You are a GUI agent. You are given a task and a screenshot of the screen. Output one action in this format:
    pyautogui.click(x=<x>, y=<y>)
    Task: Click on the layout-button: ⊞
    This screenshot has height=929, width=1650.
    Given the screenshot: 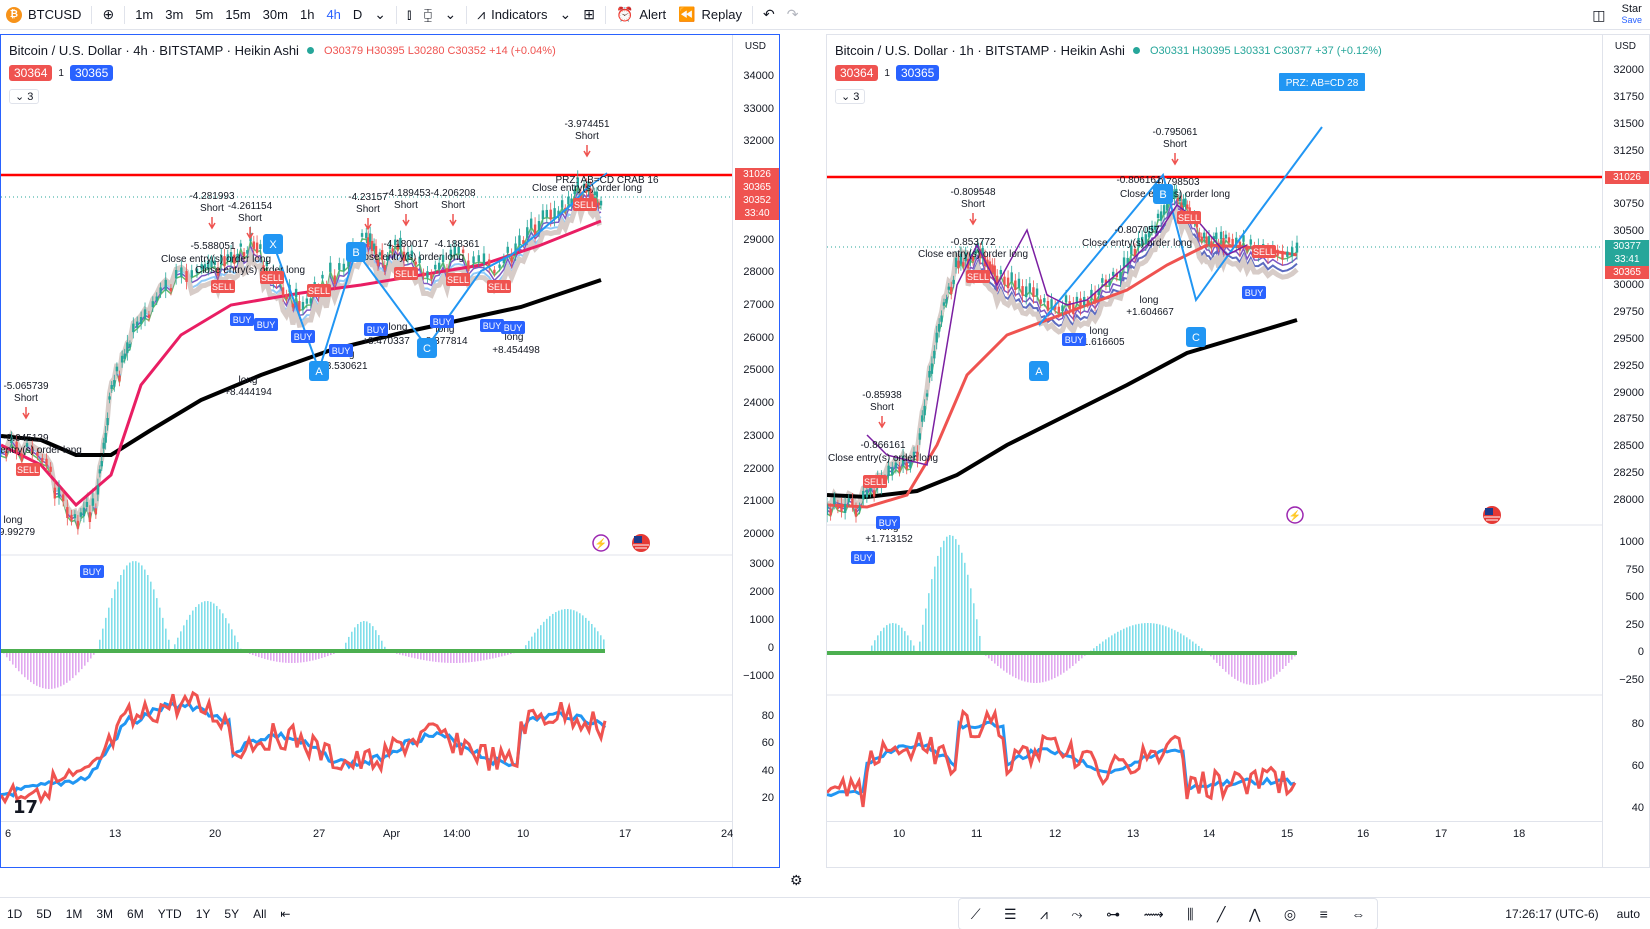 What is the action you would take?
    pyautogui.click(x=589, y=15)
    